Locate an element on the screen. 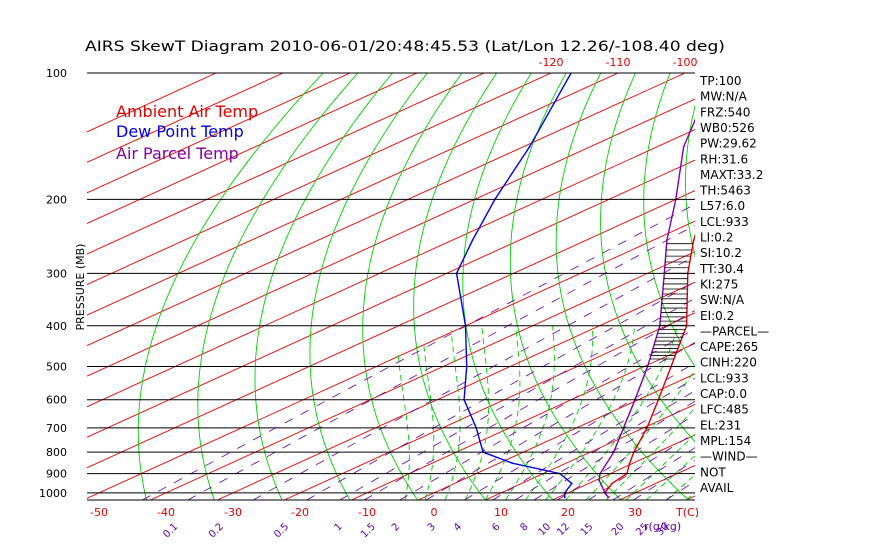 Image resolution: width=870 pixels, height=560 pixels. mixing-ratio-label: 3 is located at coordinates (432, 527).